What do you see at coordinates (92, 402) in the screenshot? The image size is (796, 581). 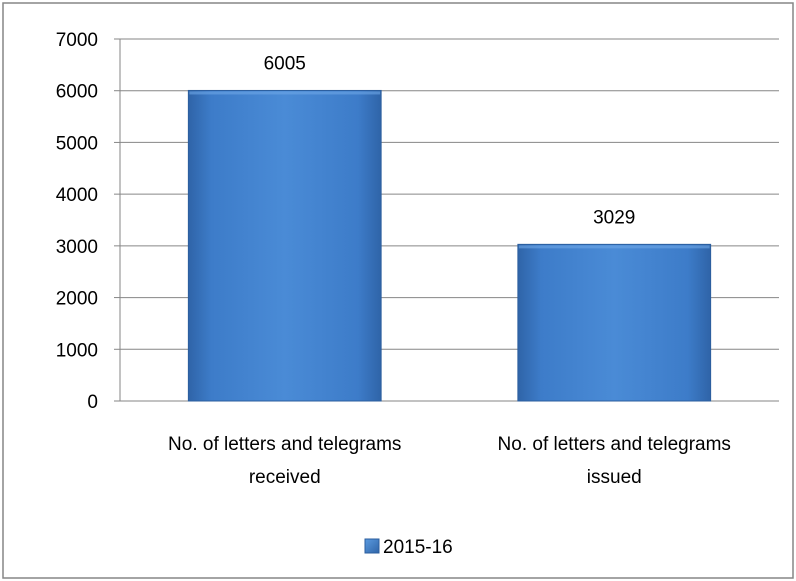 I see `y-tick-label: 0` at bounding box center [92, 402].